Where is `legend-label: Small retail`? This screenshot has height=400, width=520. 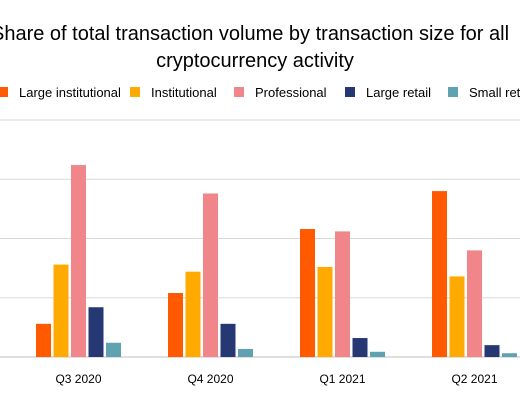
legend-label: Small retail is located at coordinates (494, 92).